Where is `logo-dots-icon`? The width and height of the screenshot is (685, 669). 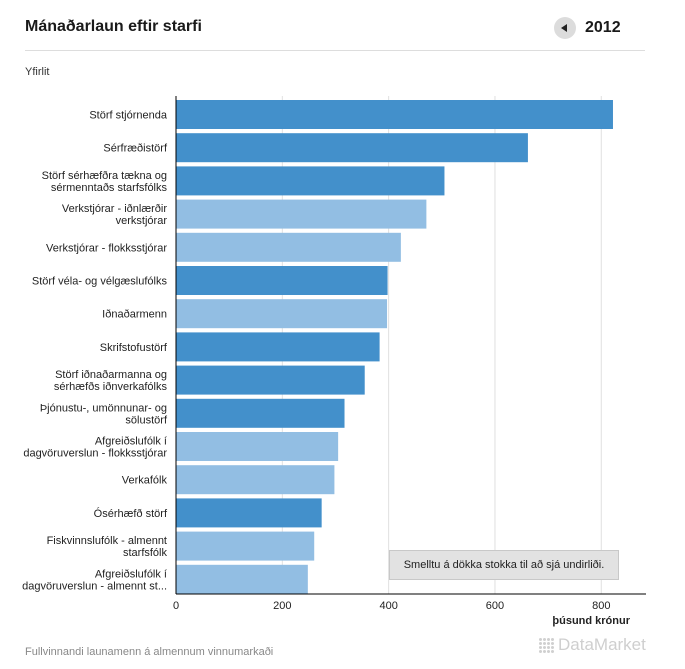
logo-dots-icon is located at coordinates (546, 645).